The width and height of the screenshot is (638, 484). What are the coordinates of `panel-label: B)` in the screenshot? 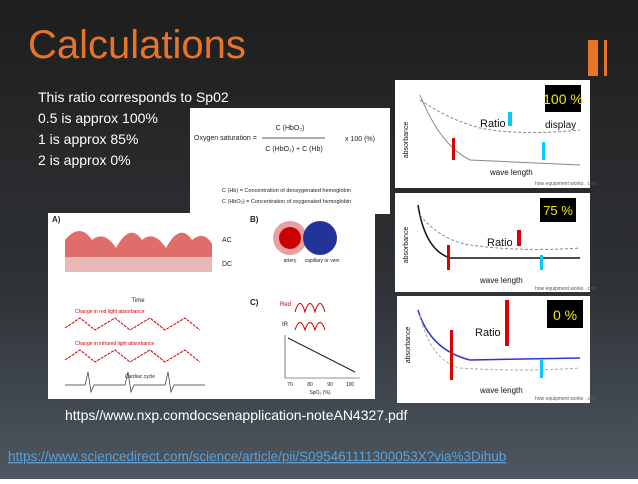 It's located at (254, 219).